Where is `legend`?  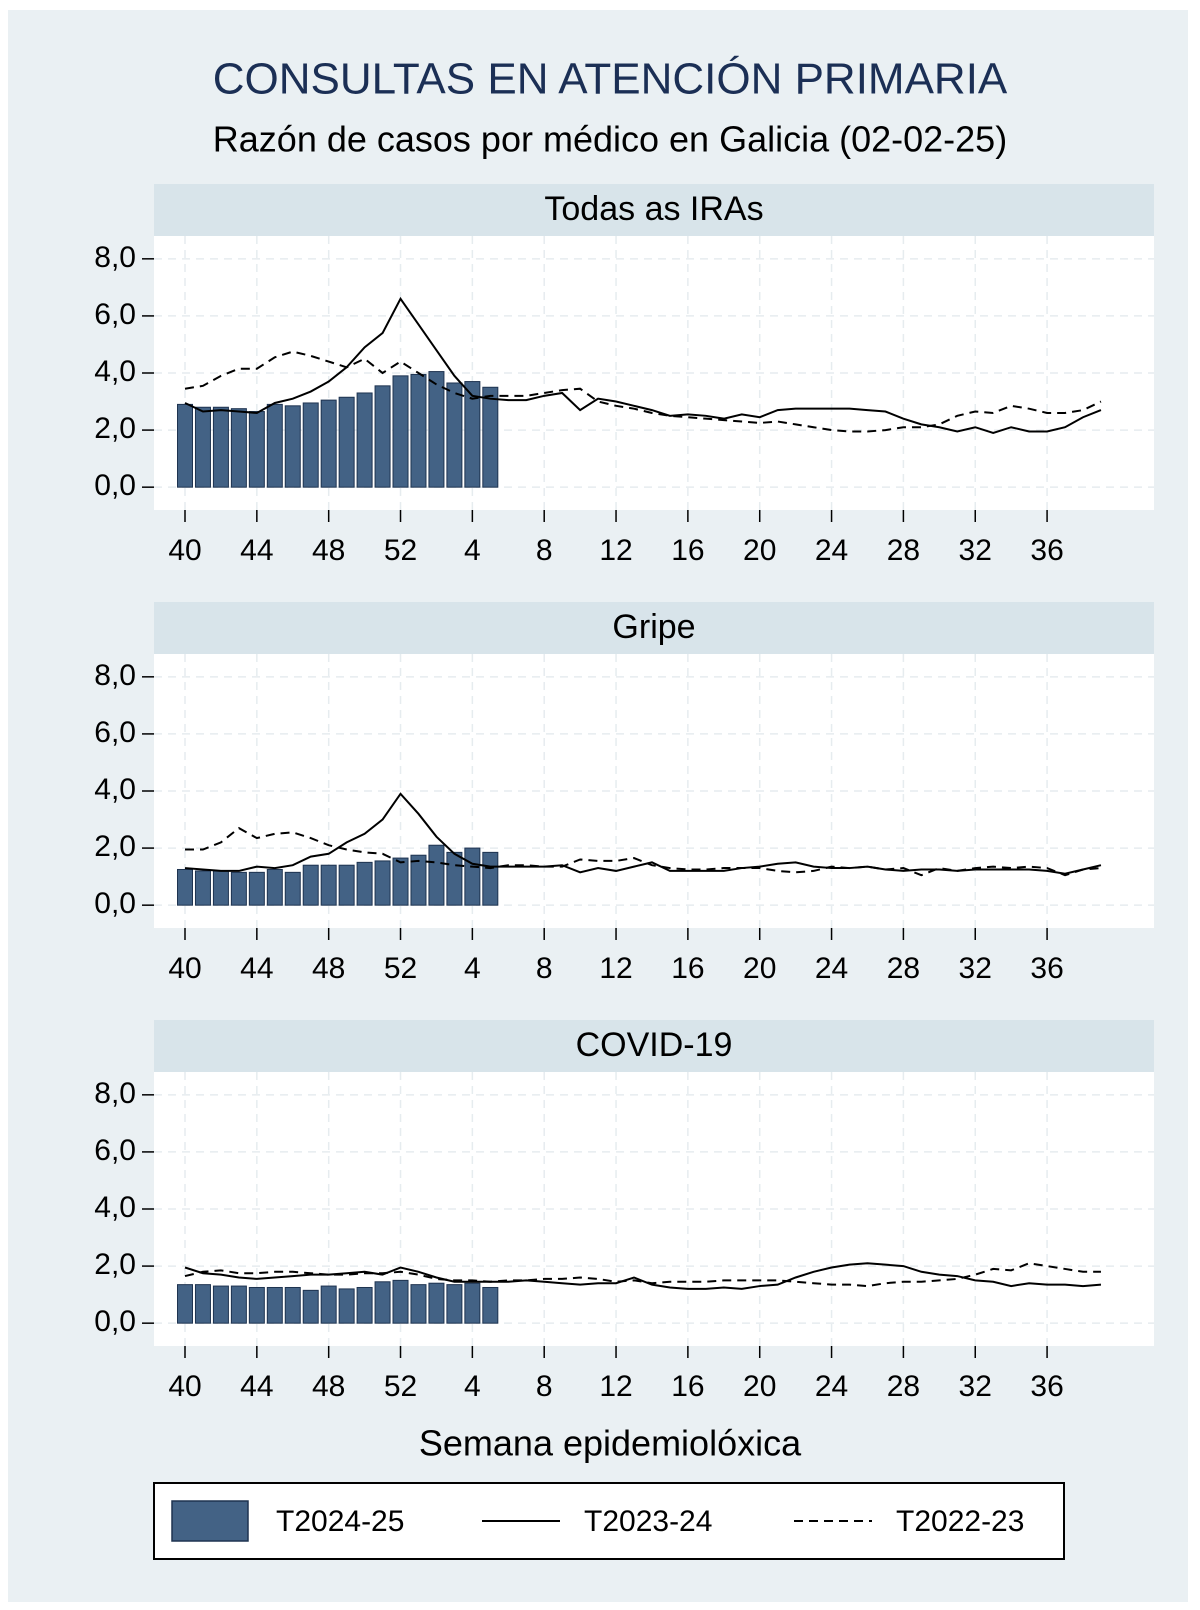
legend is located at coordinates (609, 1521).